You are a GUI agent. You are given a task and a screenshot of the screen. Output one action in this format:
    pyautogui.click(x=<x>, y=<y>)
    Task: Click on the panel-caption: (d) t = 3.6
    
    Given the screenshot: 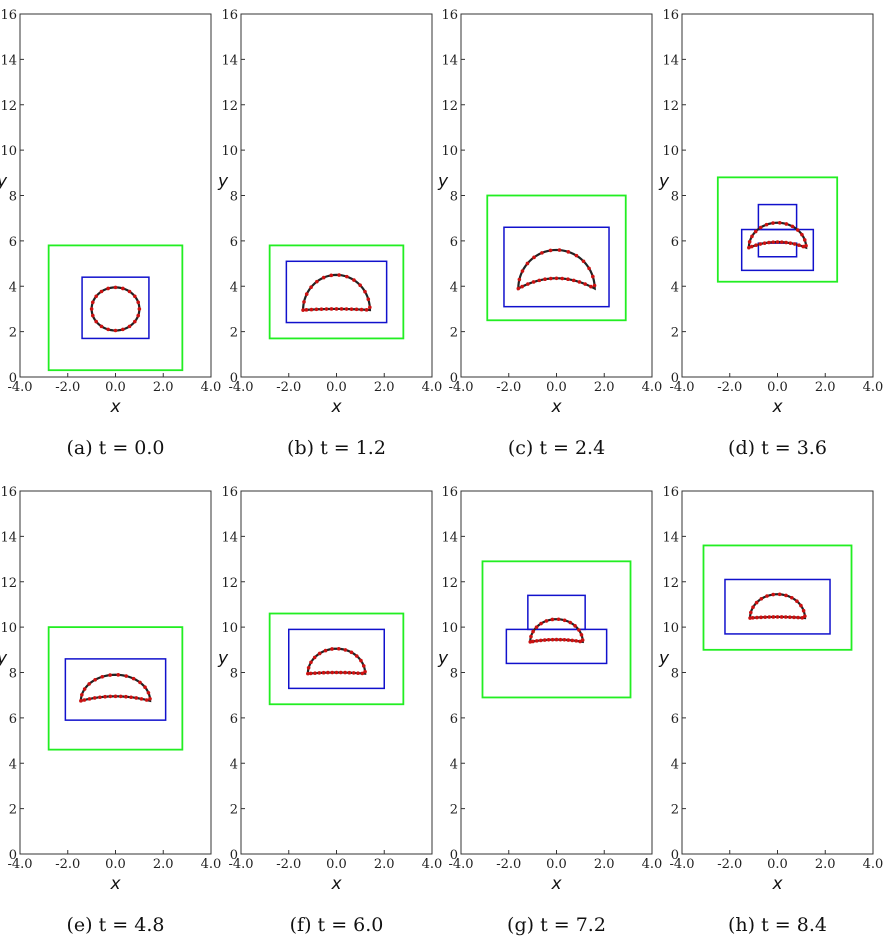 What is the action you would take?
    pyautogui.click(x=777, y=448)
    